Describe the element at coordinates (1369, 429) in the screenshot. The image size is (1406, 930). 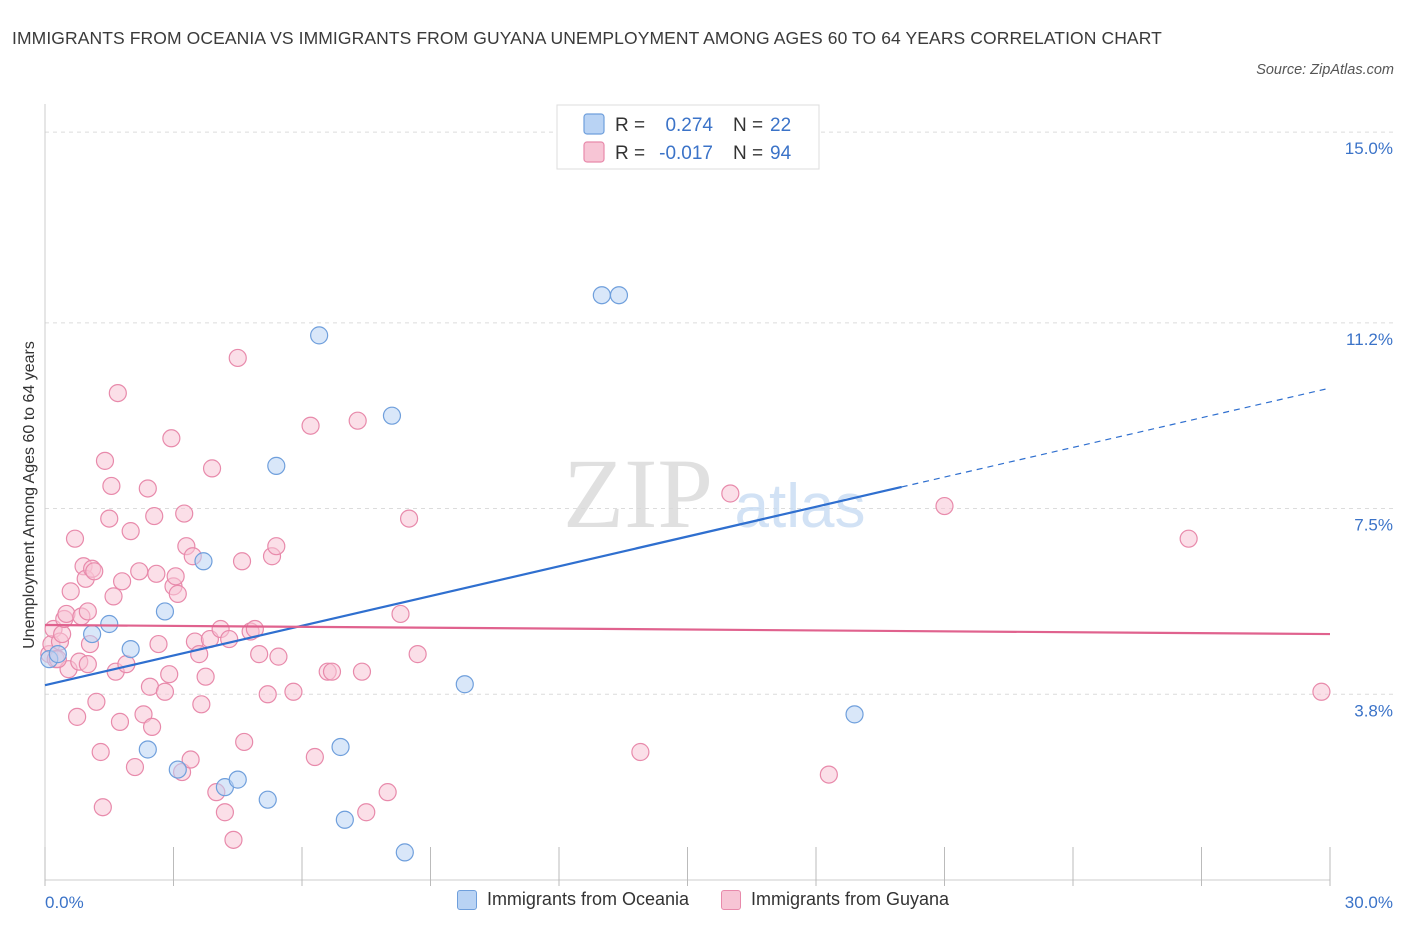
I see `y-tick-labels: 3.8% 7.5% 11.2% 15.0%` at that location.